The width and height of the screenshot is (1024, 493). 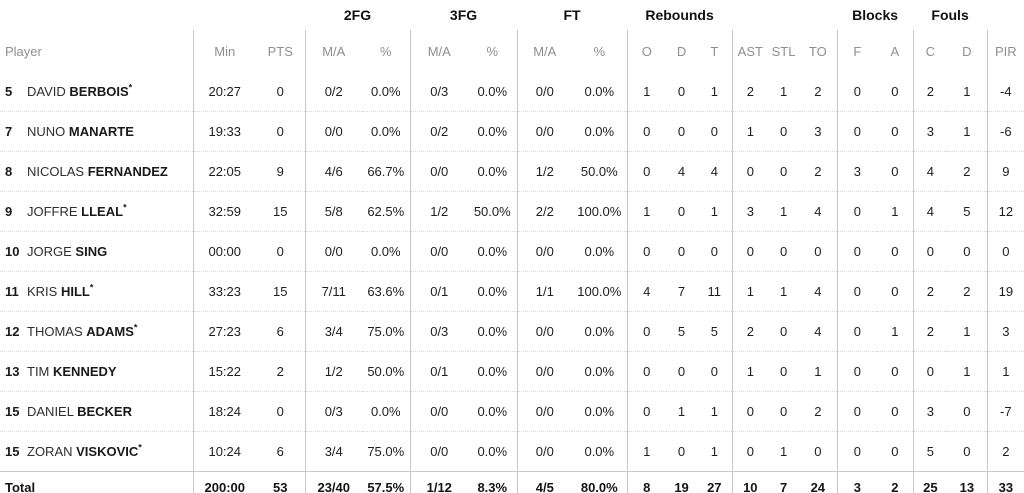 What do you see at coordinates (75, 291) in the screenshot?
I see `player-last-name: HILL` at bounding box center [75, 291].